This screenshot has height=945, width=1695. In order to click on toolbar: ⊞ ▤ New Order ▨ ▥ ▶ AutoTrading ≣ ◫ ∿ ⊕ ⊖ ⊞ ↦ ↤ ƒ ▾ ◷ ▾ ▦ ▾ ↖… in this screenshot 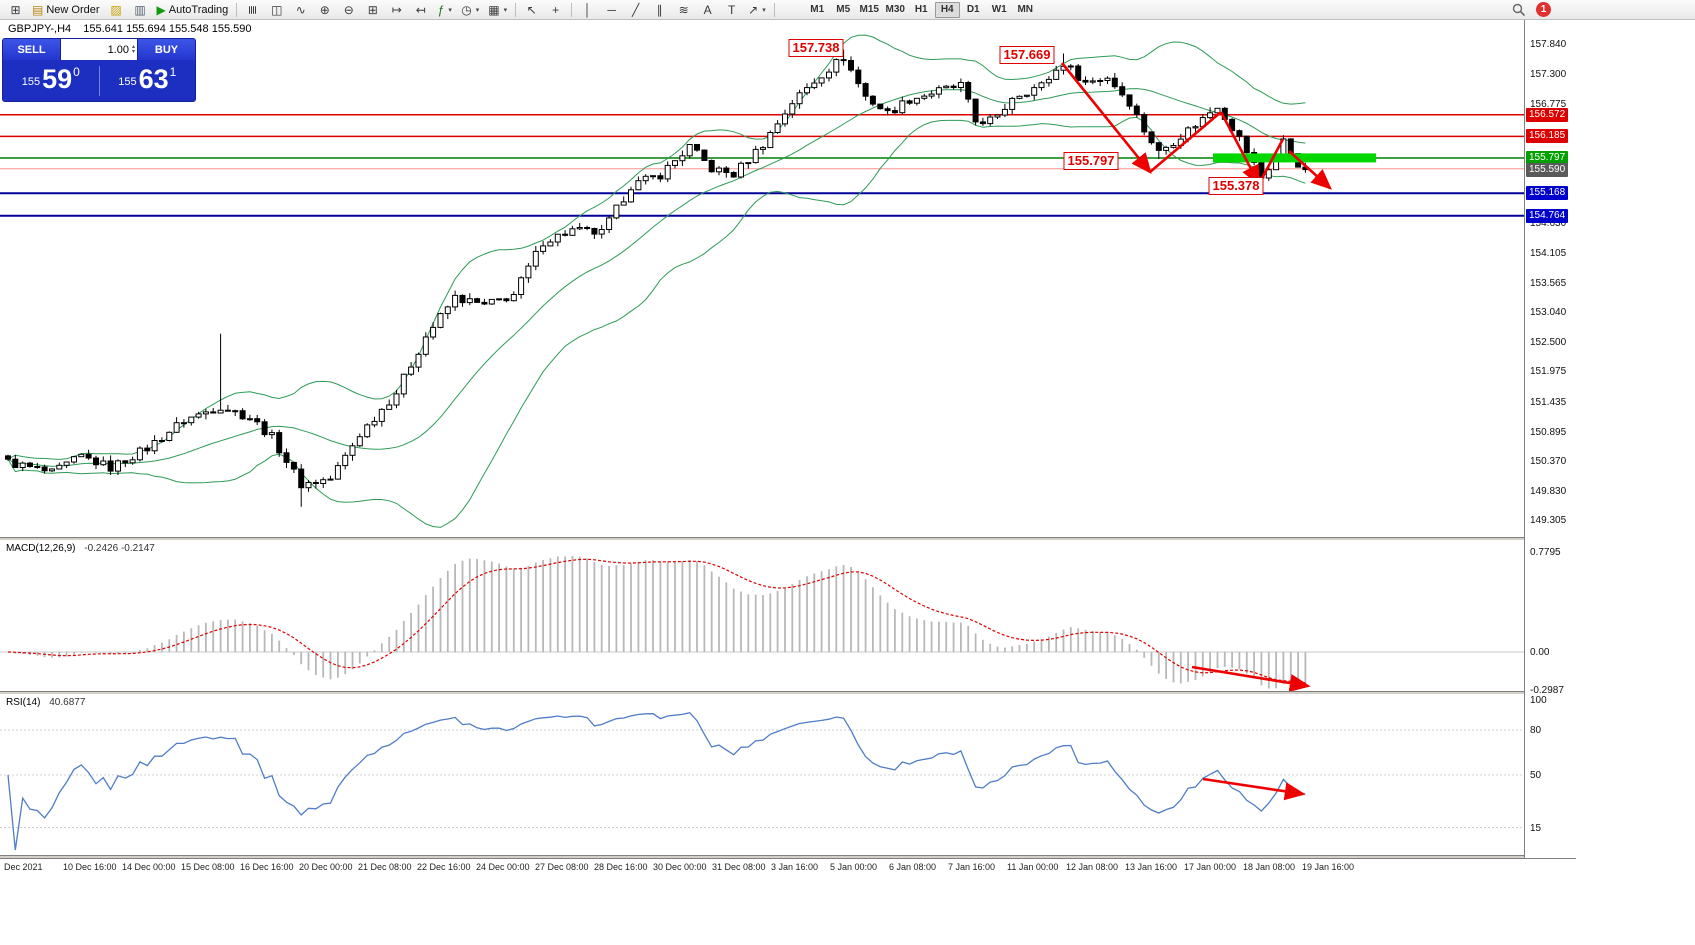, I will do `click(847, 10)`.